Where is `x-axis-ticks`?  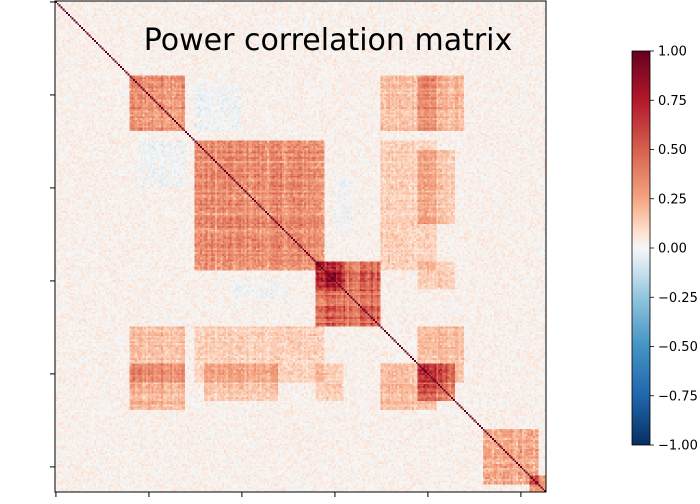
x-axis-ticks is located at coordinates (288, 494).